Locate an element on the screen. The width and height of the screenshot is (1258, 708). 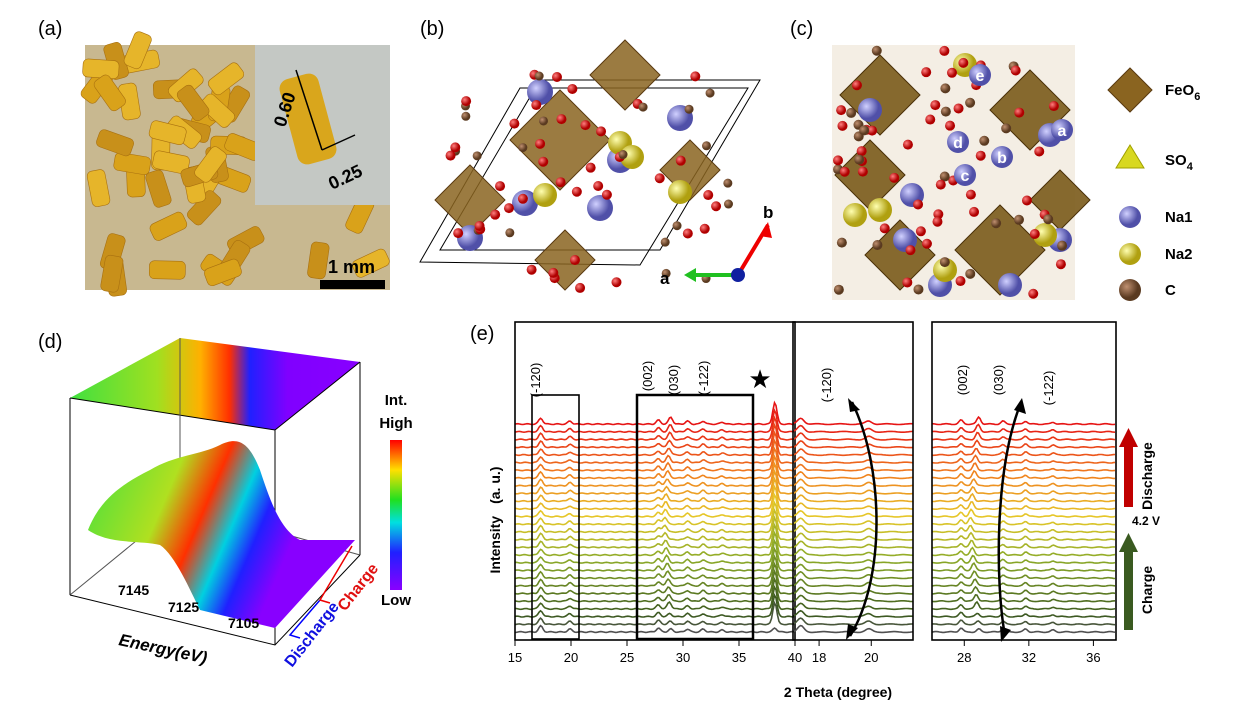
peak-label: (030) is located at coordinates (673, 380).